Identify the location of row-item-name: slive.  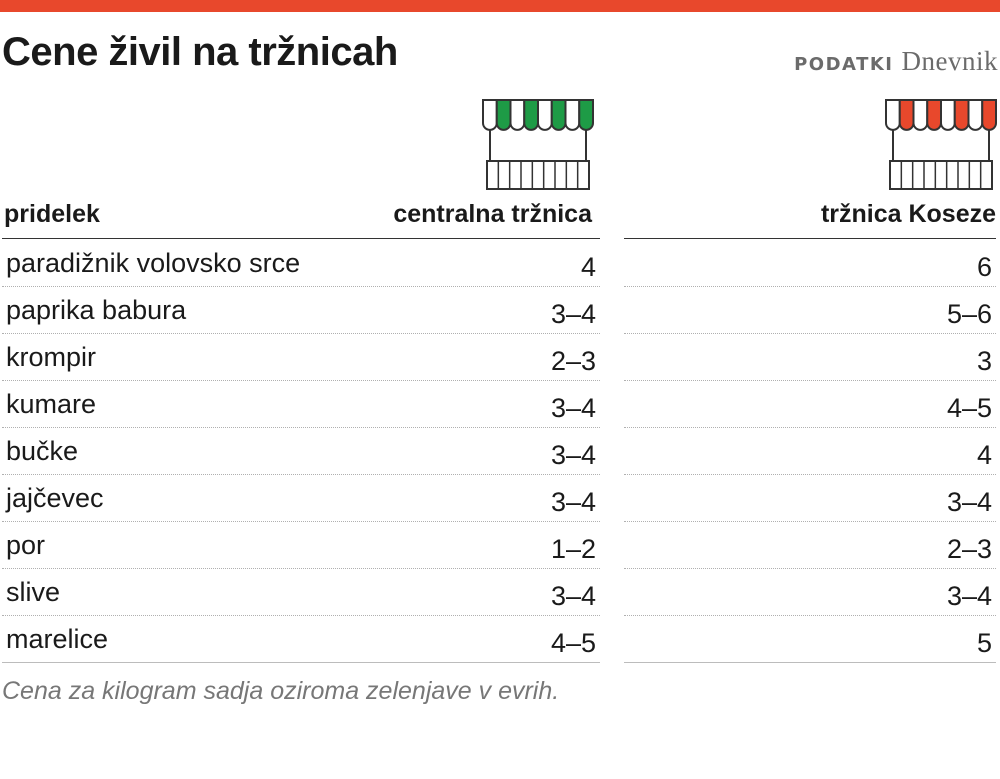
(33, 592).